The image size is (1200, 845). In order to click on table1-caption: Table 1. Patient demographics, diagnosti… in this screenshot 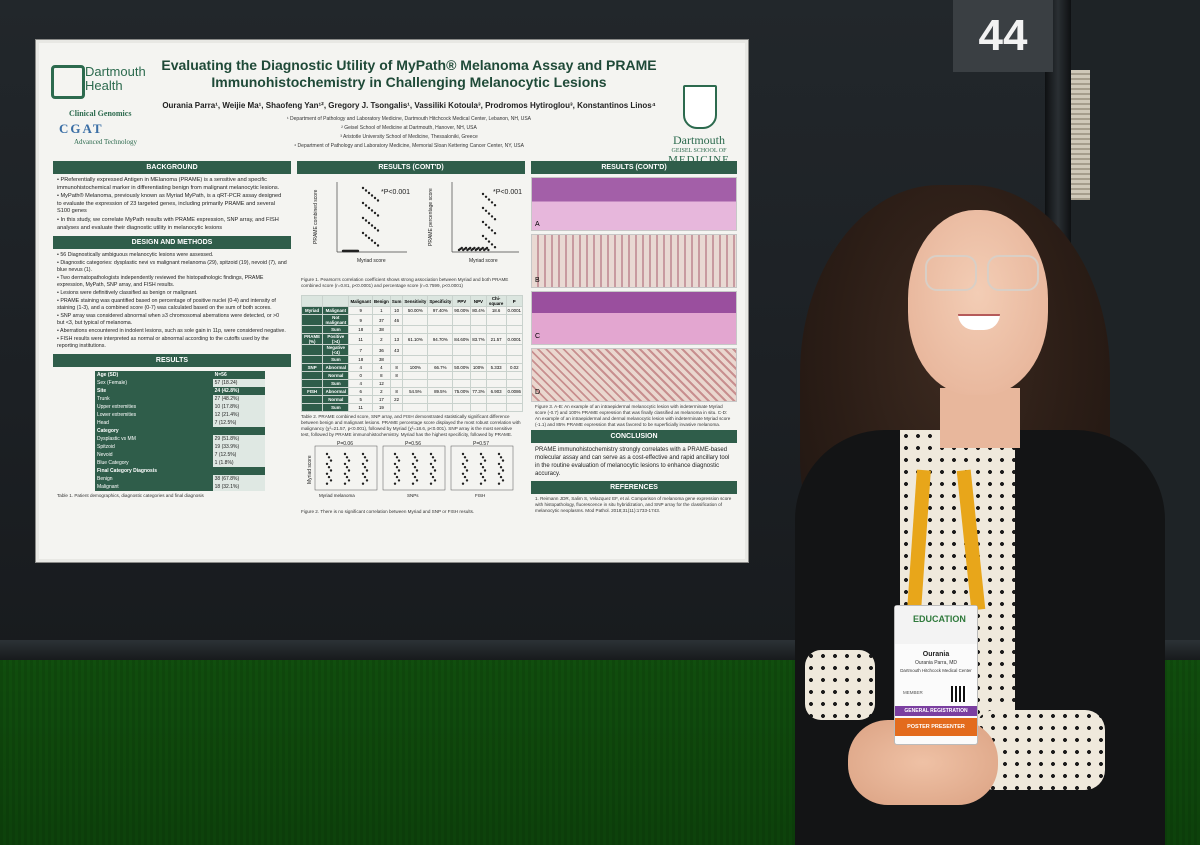, I will do `click(130, 496)`.